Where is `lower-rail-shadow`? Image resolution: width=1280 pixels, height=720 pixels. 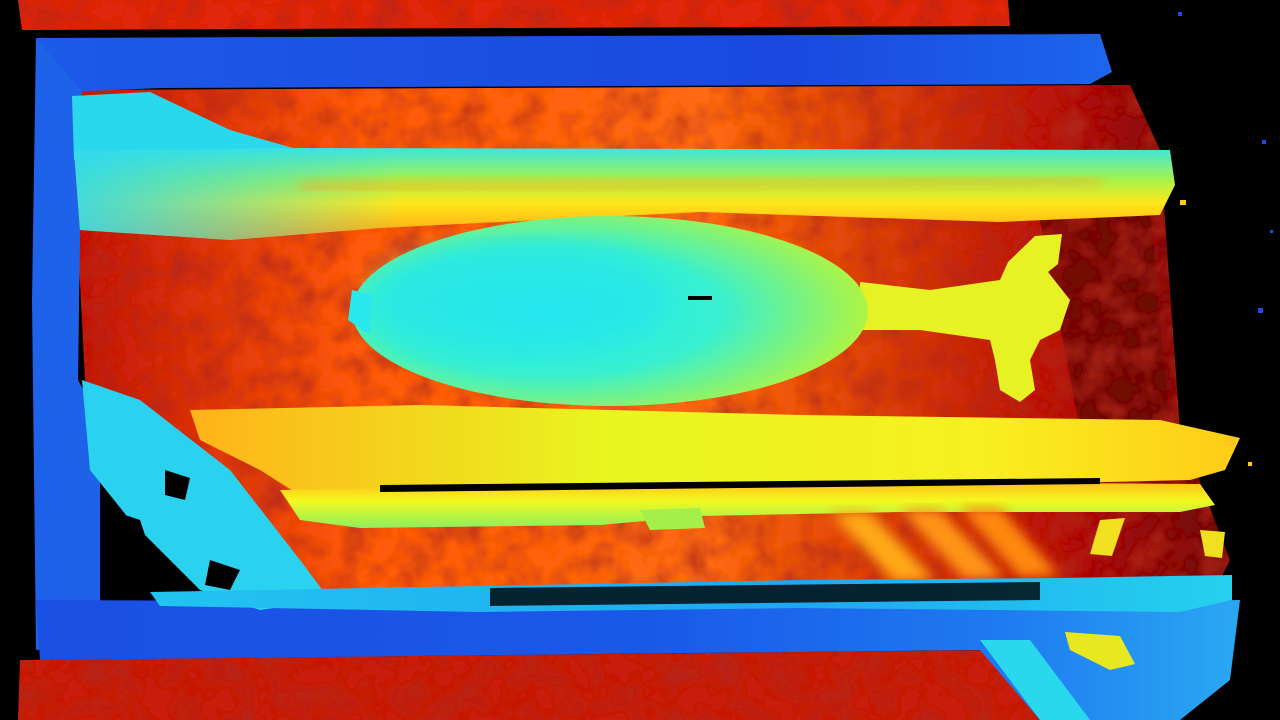
lower-rail-shadow is located at coordinates (740, 485).